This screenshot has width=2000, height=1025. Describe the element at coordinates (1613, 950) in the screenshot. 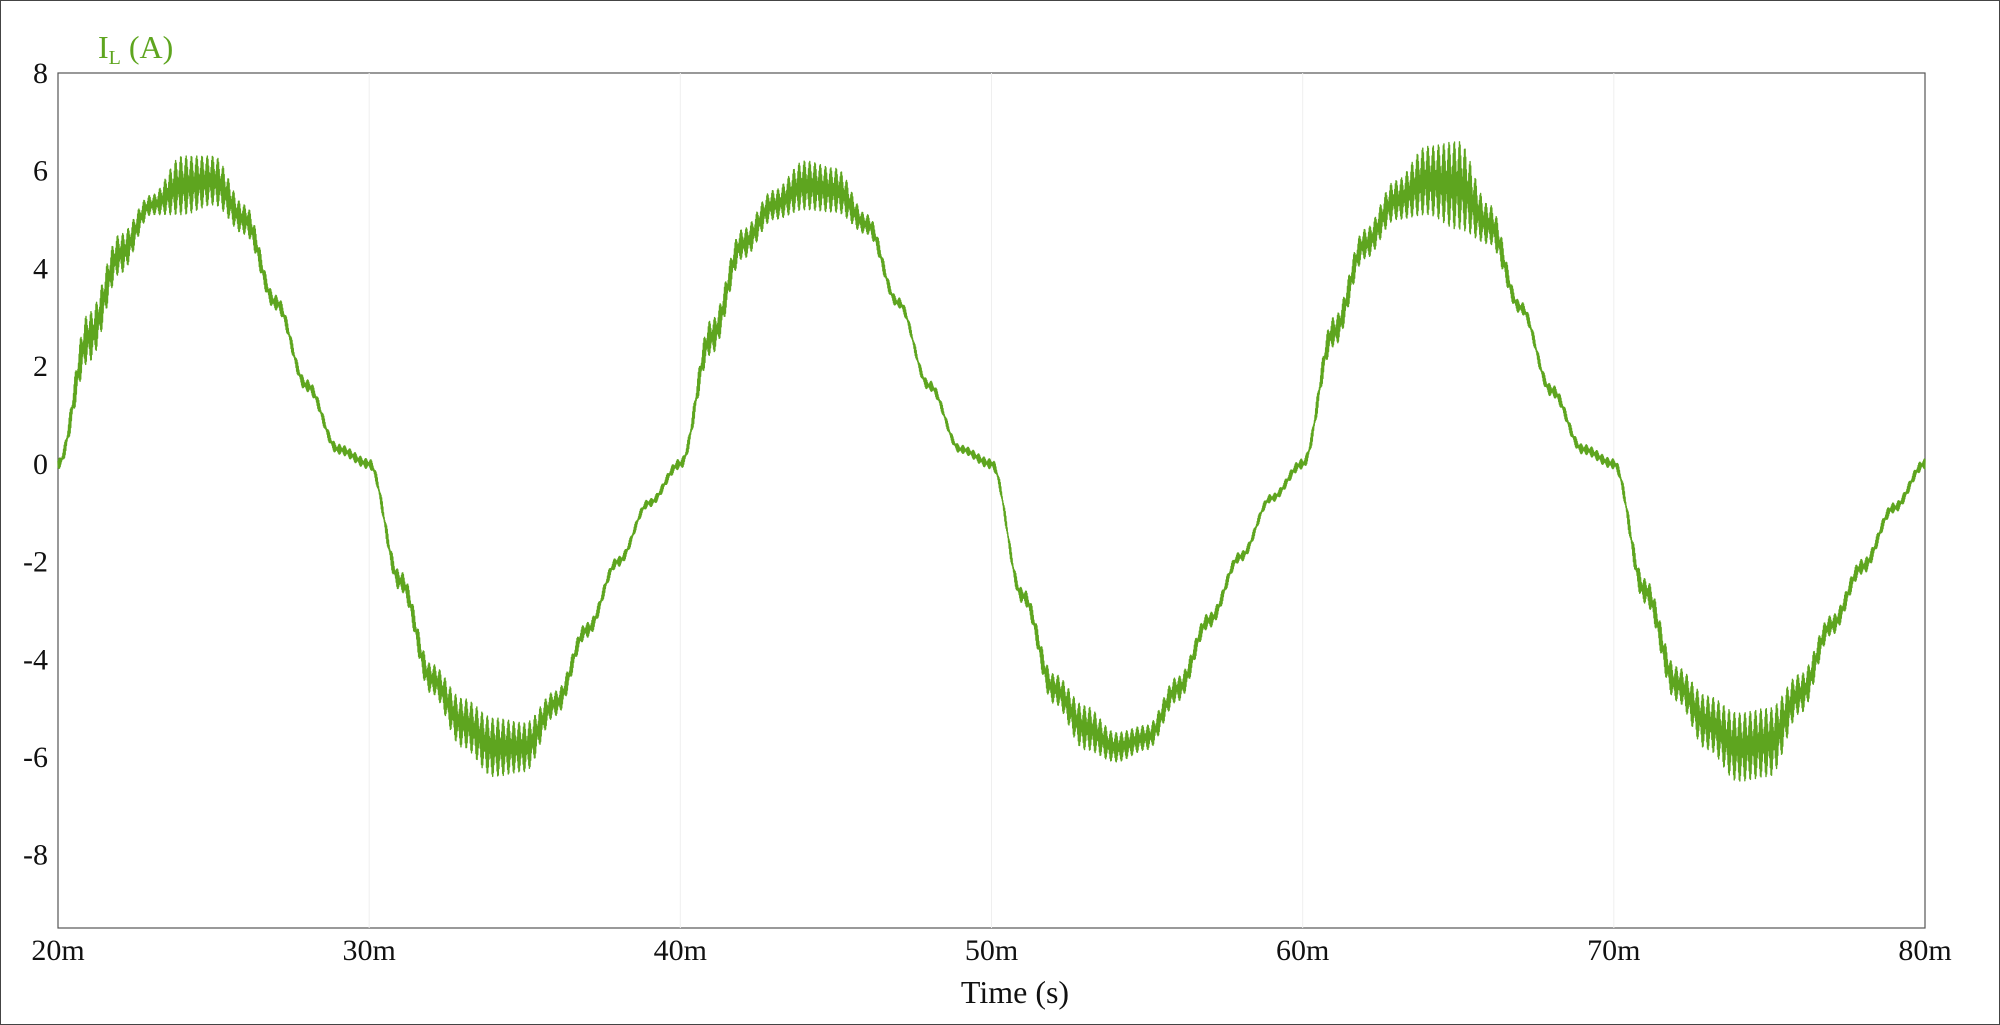

I see `x-tick-label: 70m` at that location.